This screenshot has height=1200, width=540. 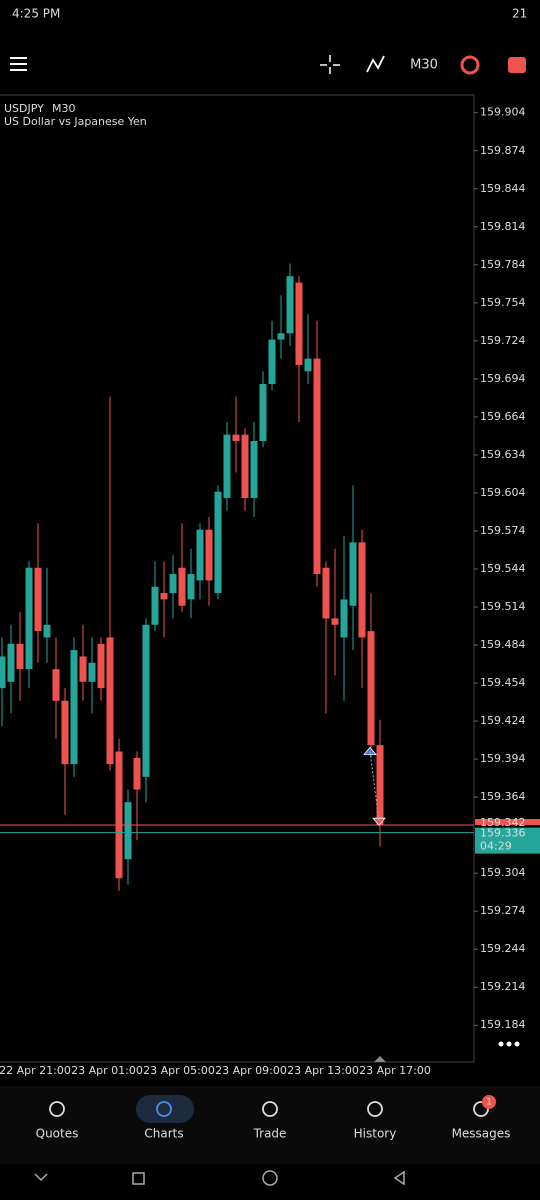 What do you see at coordinates (138, 1178) in the screenshot?
I see `sys-recents` at bounding box center [138, 1178].